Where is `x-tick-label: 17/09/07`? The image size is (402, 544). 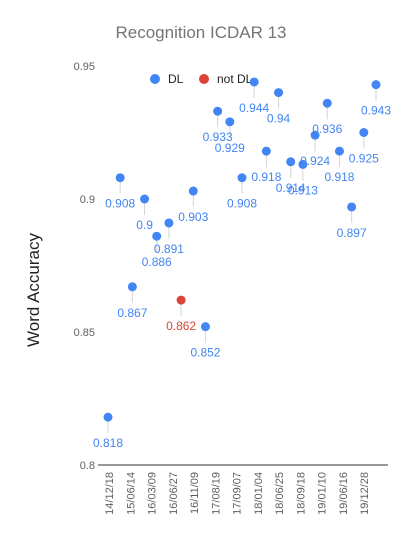 x-tick-label: 17/09/07 is located at coordinates (238, 493).